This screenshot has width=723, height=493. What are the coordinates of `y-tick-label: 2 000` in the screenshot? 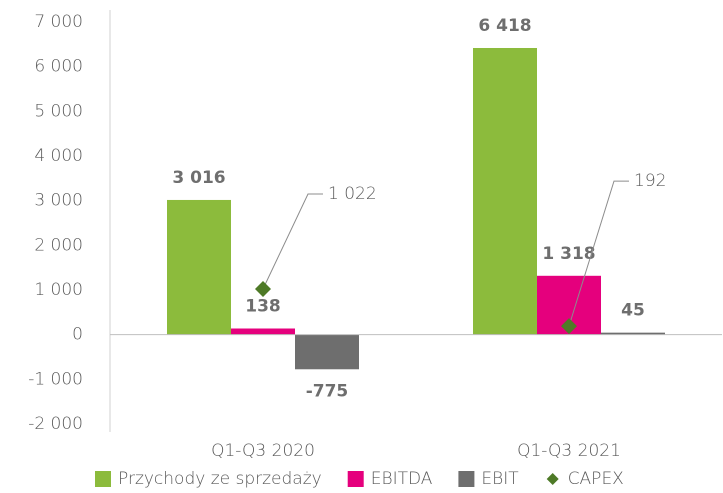 It's located at (58, 245).